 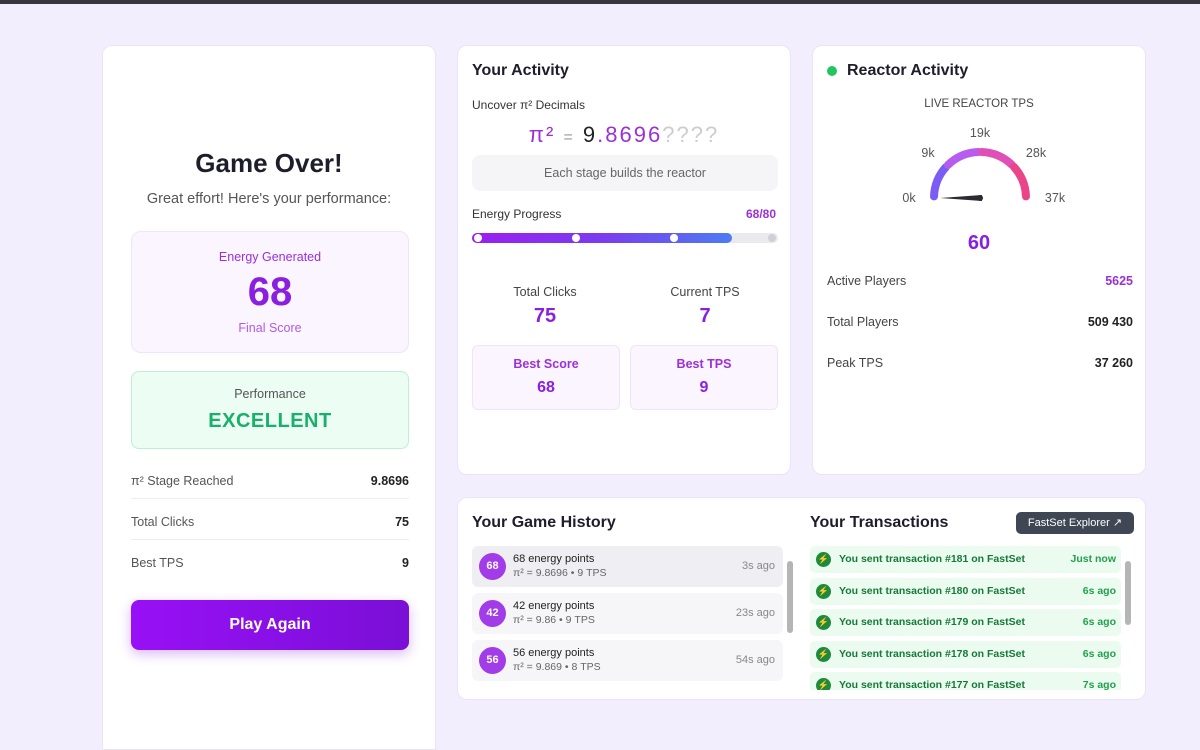 I want to click on pi-display: π² = 9.8696????, so click(x=624, y=135).